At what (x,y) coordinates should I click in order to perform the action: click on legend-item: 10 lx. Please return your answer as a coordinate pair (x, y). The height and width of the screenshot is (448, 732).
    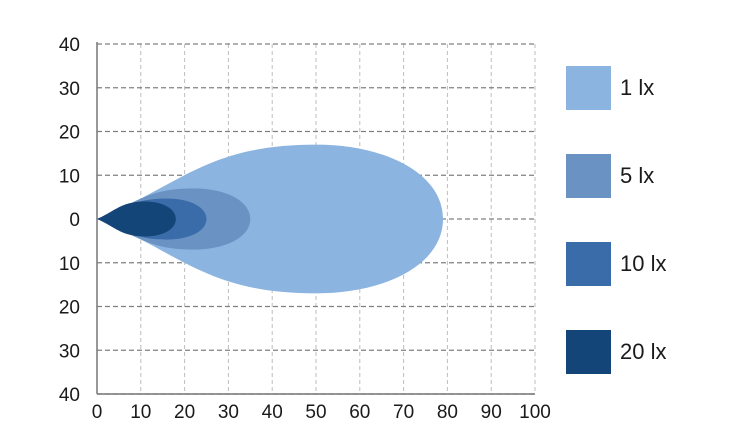
    Looking at the image, I should click on (646, 264).